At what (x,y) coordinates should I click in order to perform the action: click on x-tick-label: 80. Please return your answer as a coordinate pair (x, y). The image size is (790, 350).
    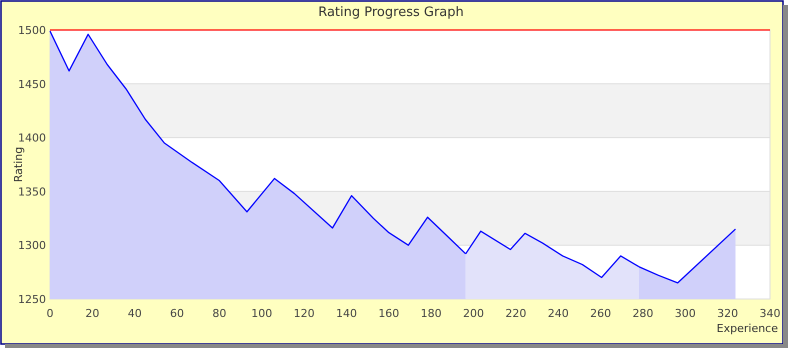
    Looking at the image, I should click on (219, 313).